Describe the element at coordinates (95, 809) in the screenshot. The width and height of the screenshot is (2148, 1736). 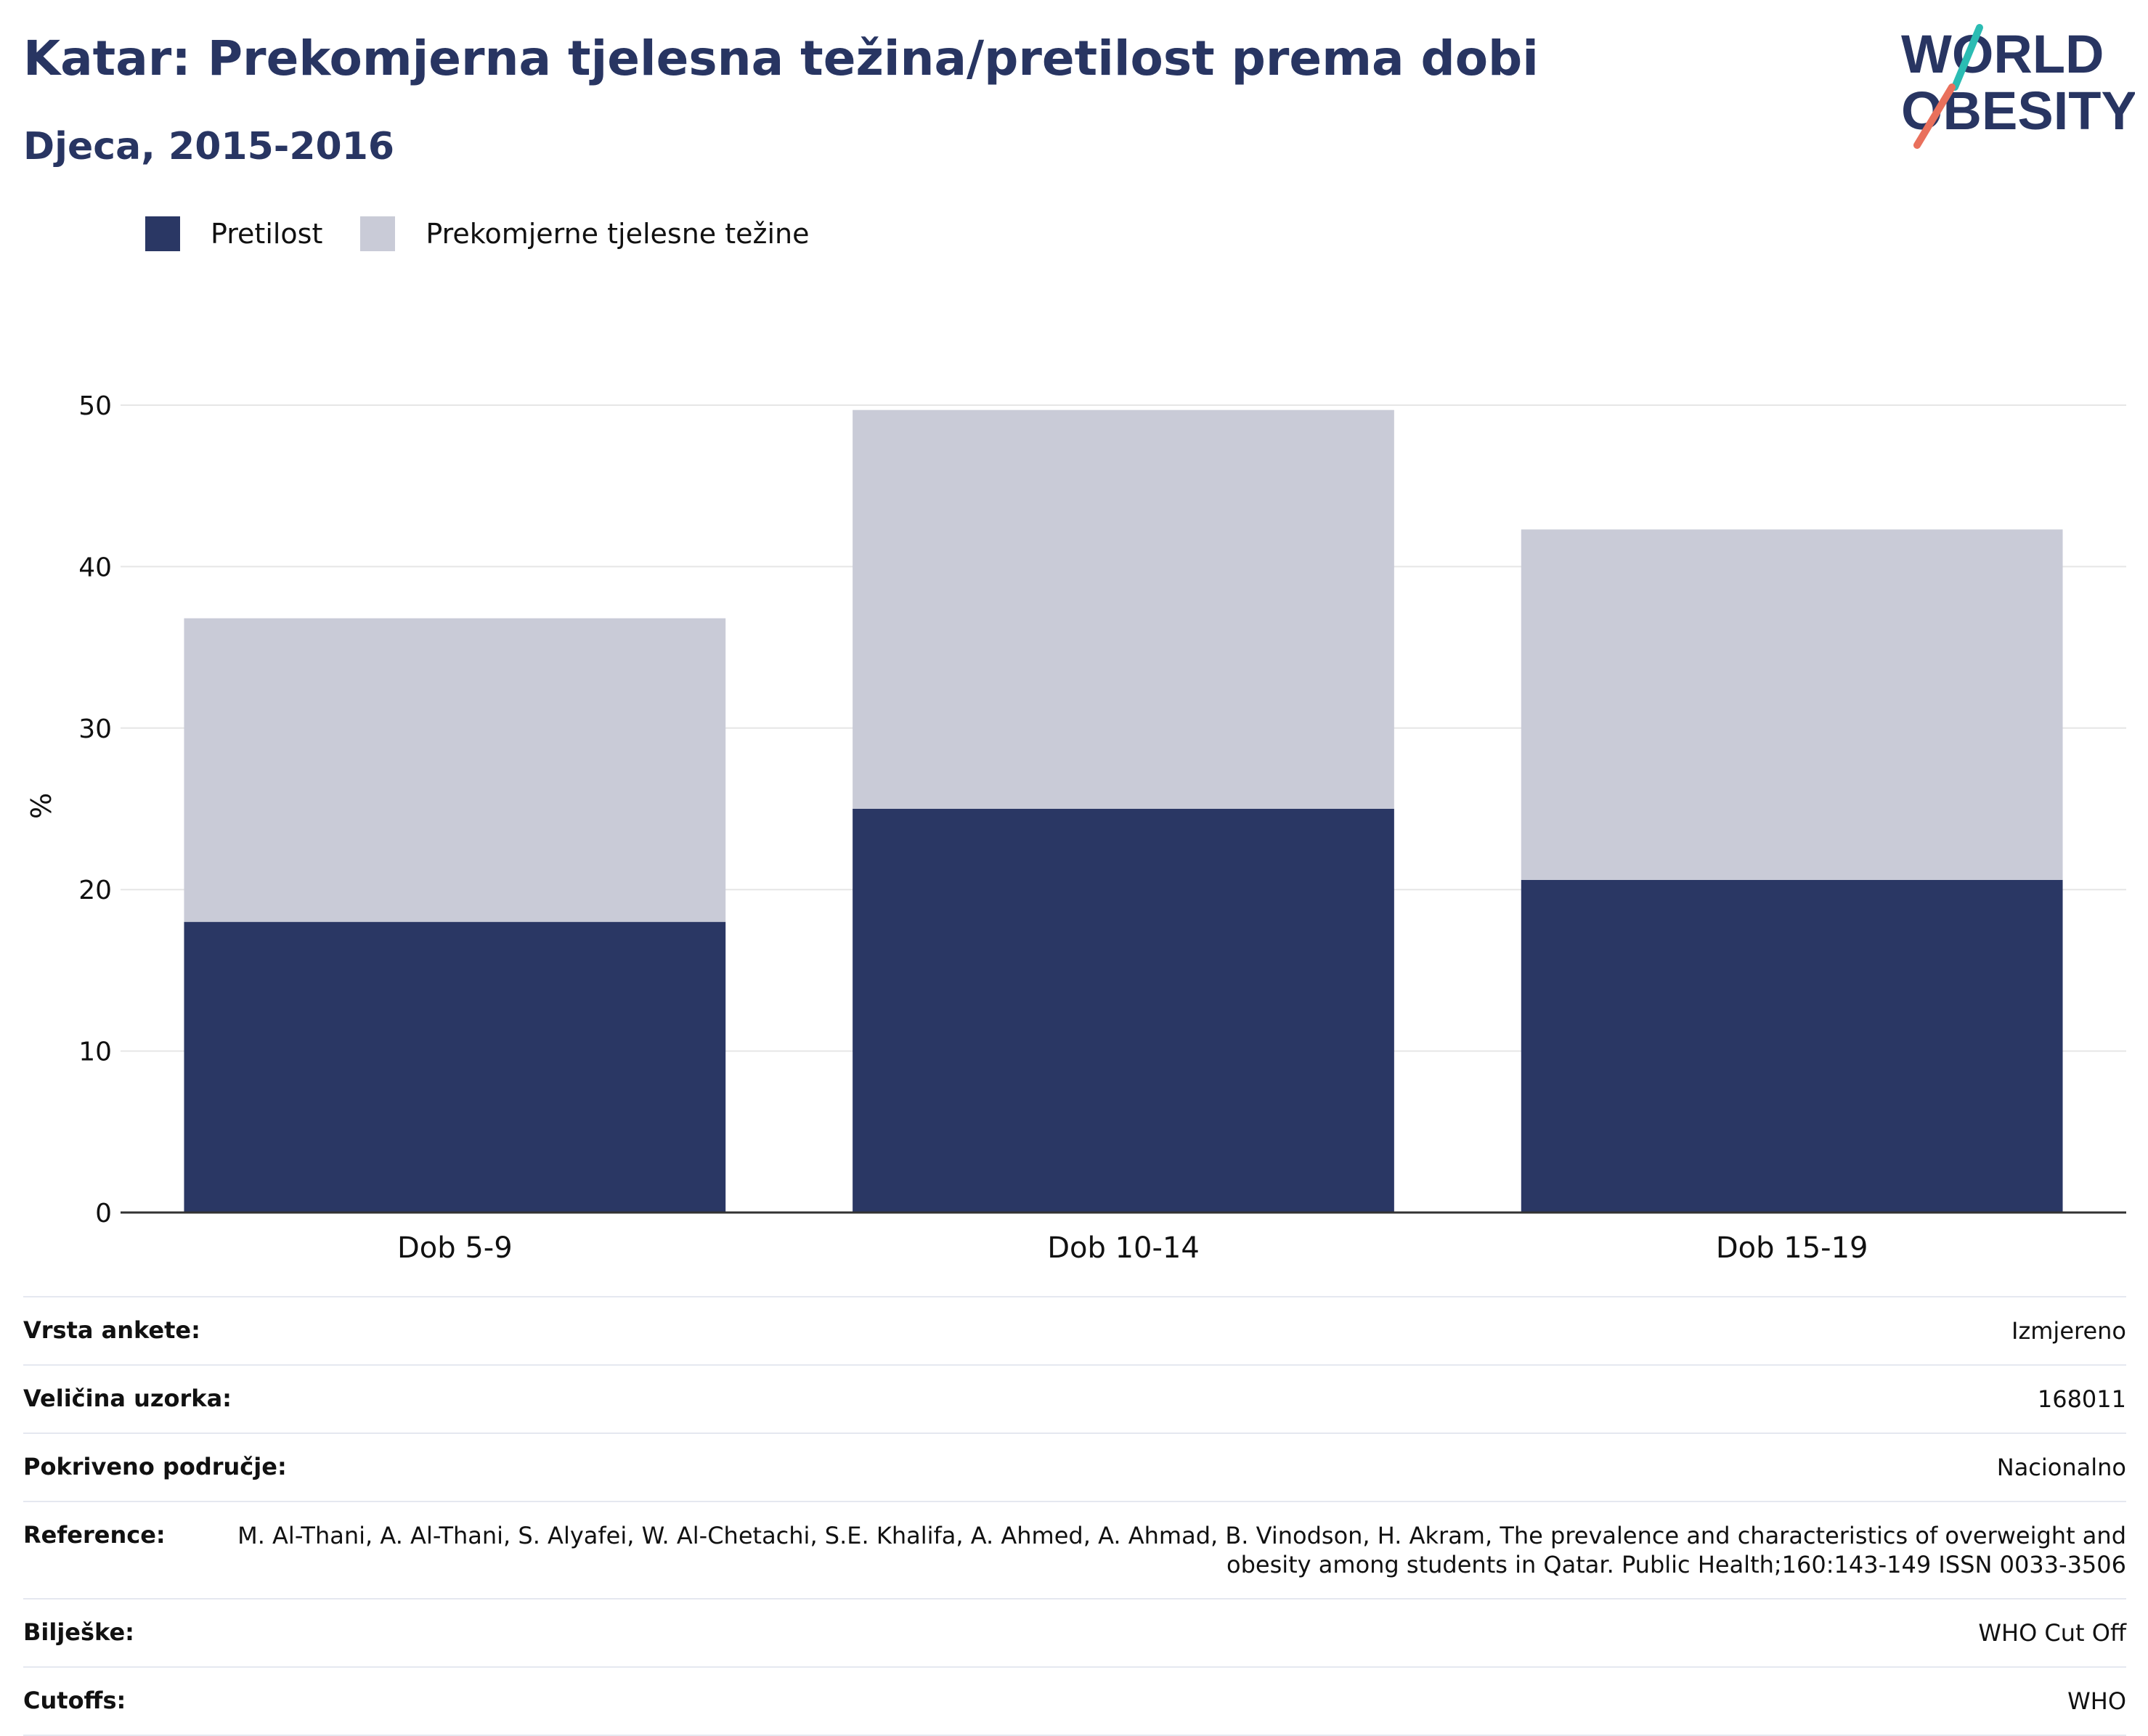
I see `y-axis-ticks: 0 10 20 30 40 50` at that location.